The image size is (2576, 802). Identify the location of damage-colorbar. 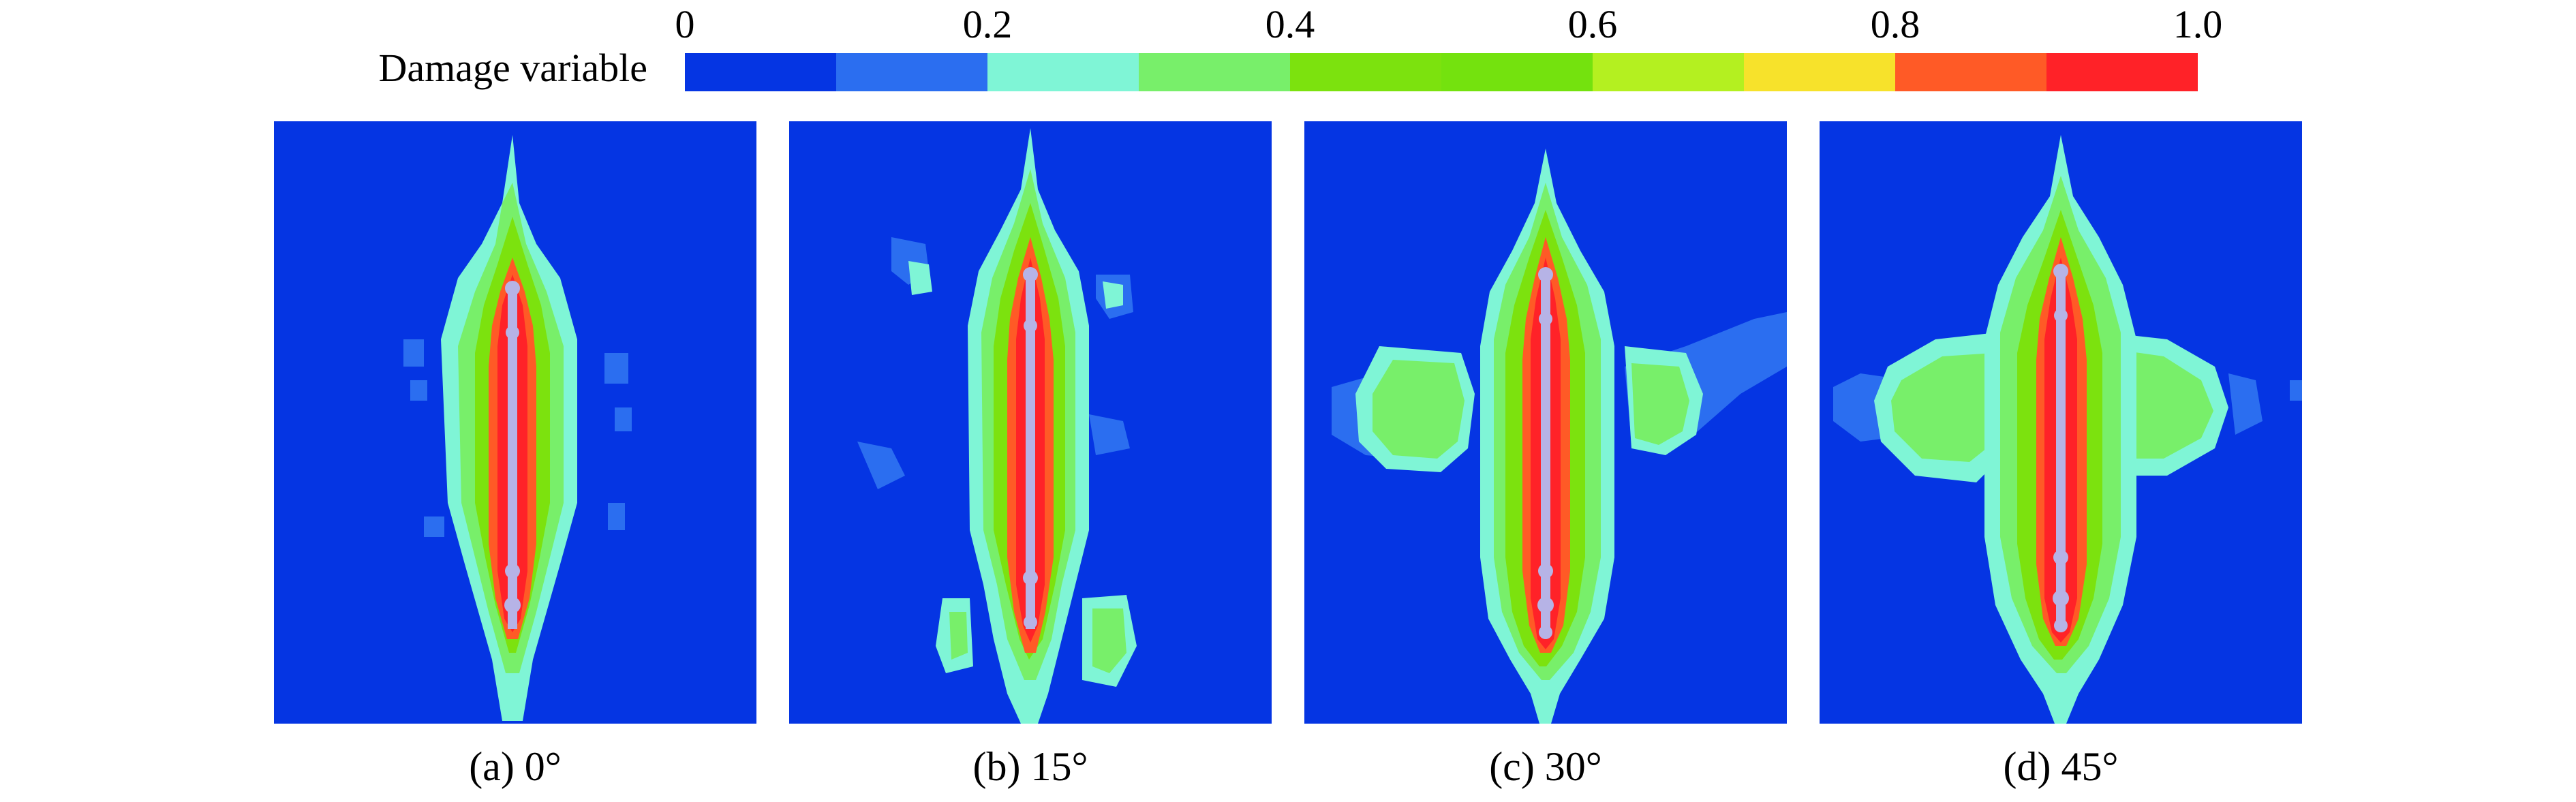
(1441, 72).